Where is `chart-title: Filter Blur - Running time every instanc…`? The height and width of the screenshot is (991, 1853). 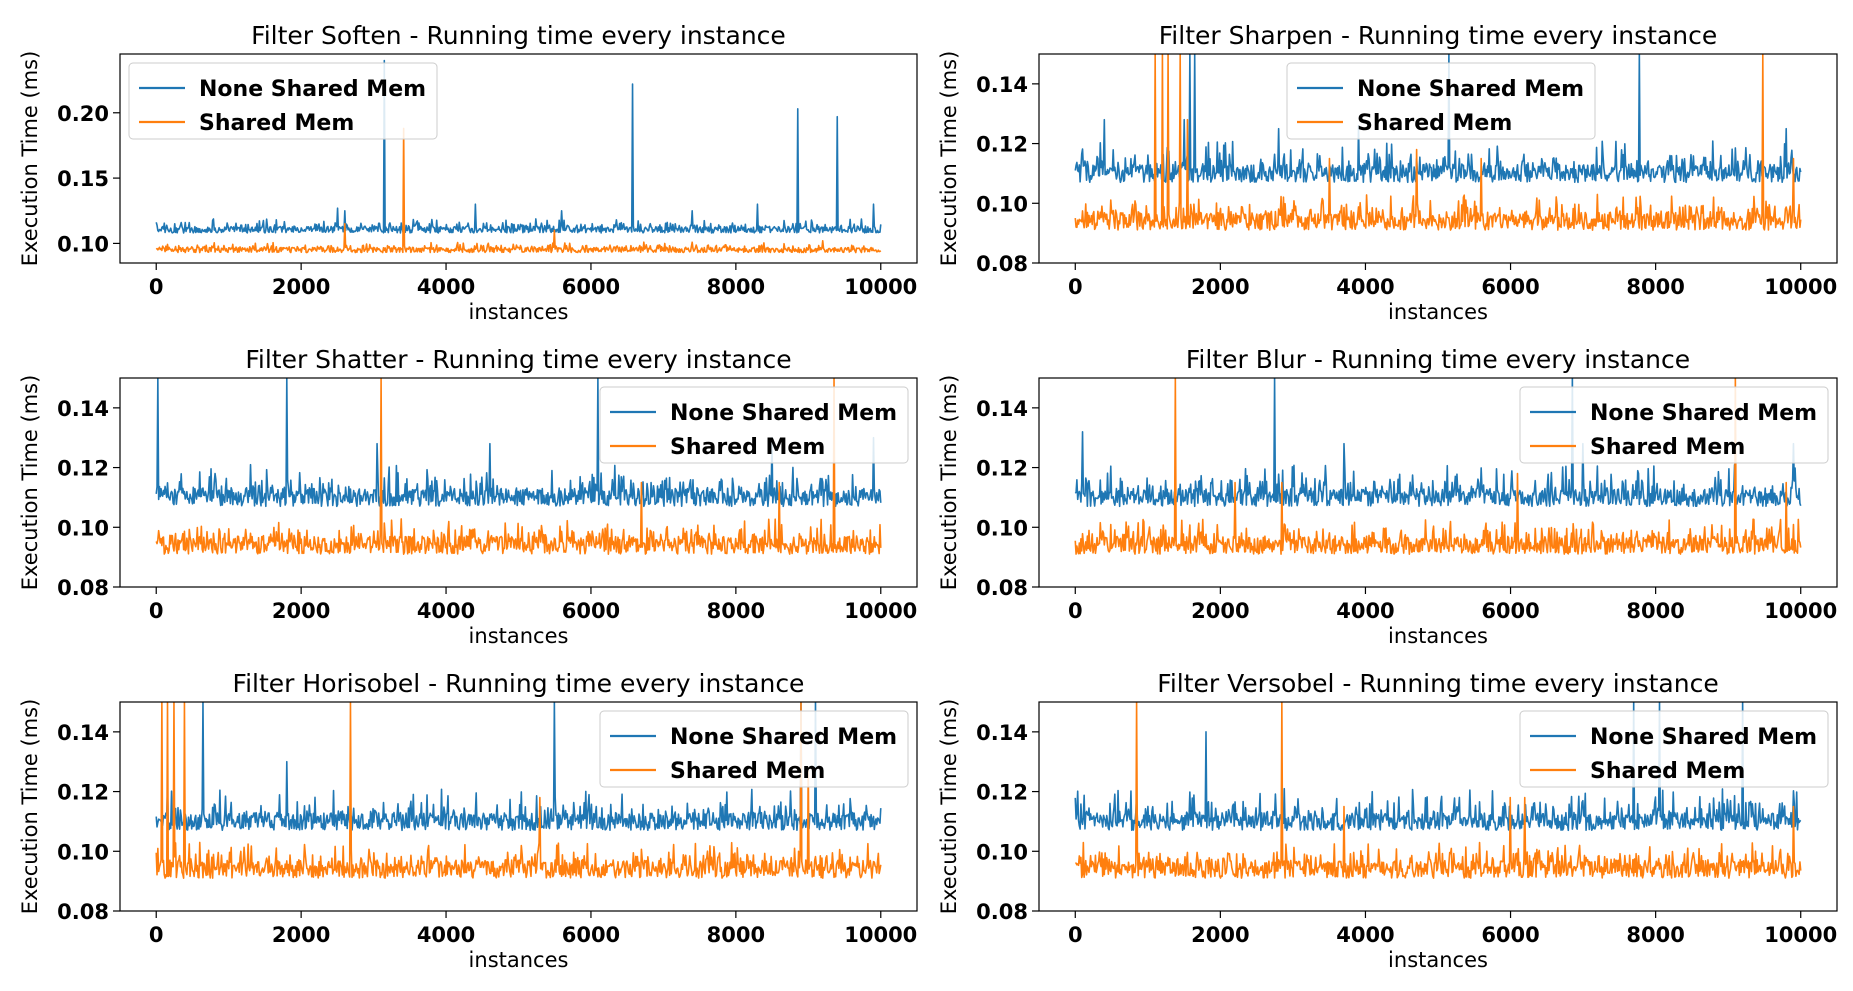
chart-title: Filter Blur - Running time every instanc… is located at coordinates (1438, 359).